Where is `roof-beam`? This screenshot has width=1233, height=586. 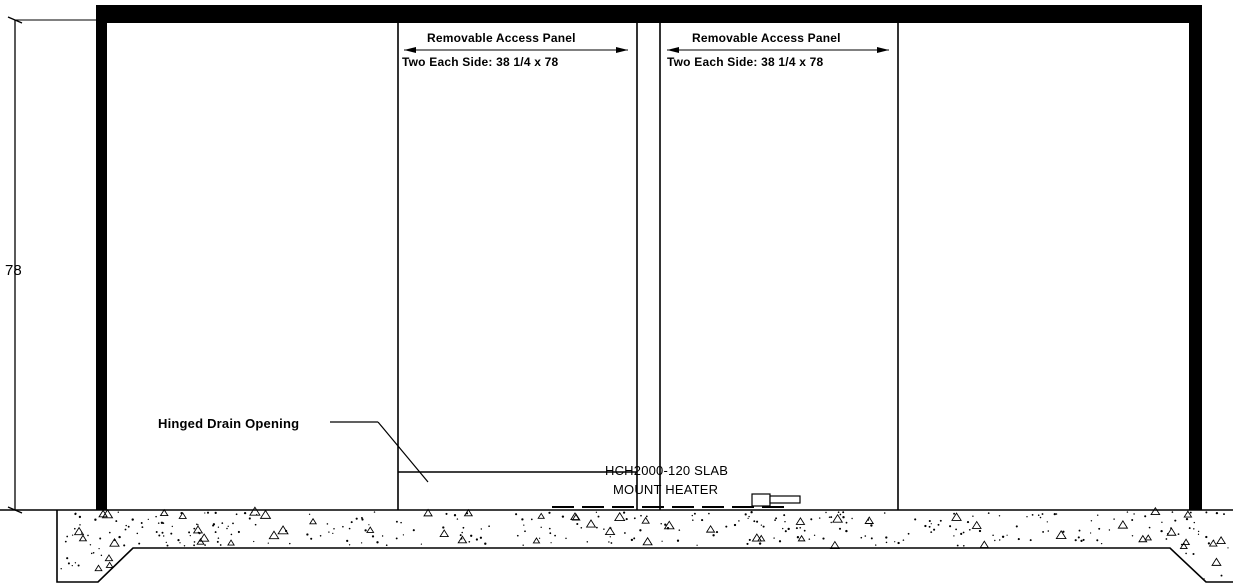
roof-beam is located at coordinates (649, 14).